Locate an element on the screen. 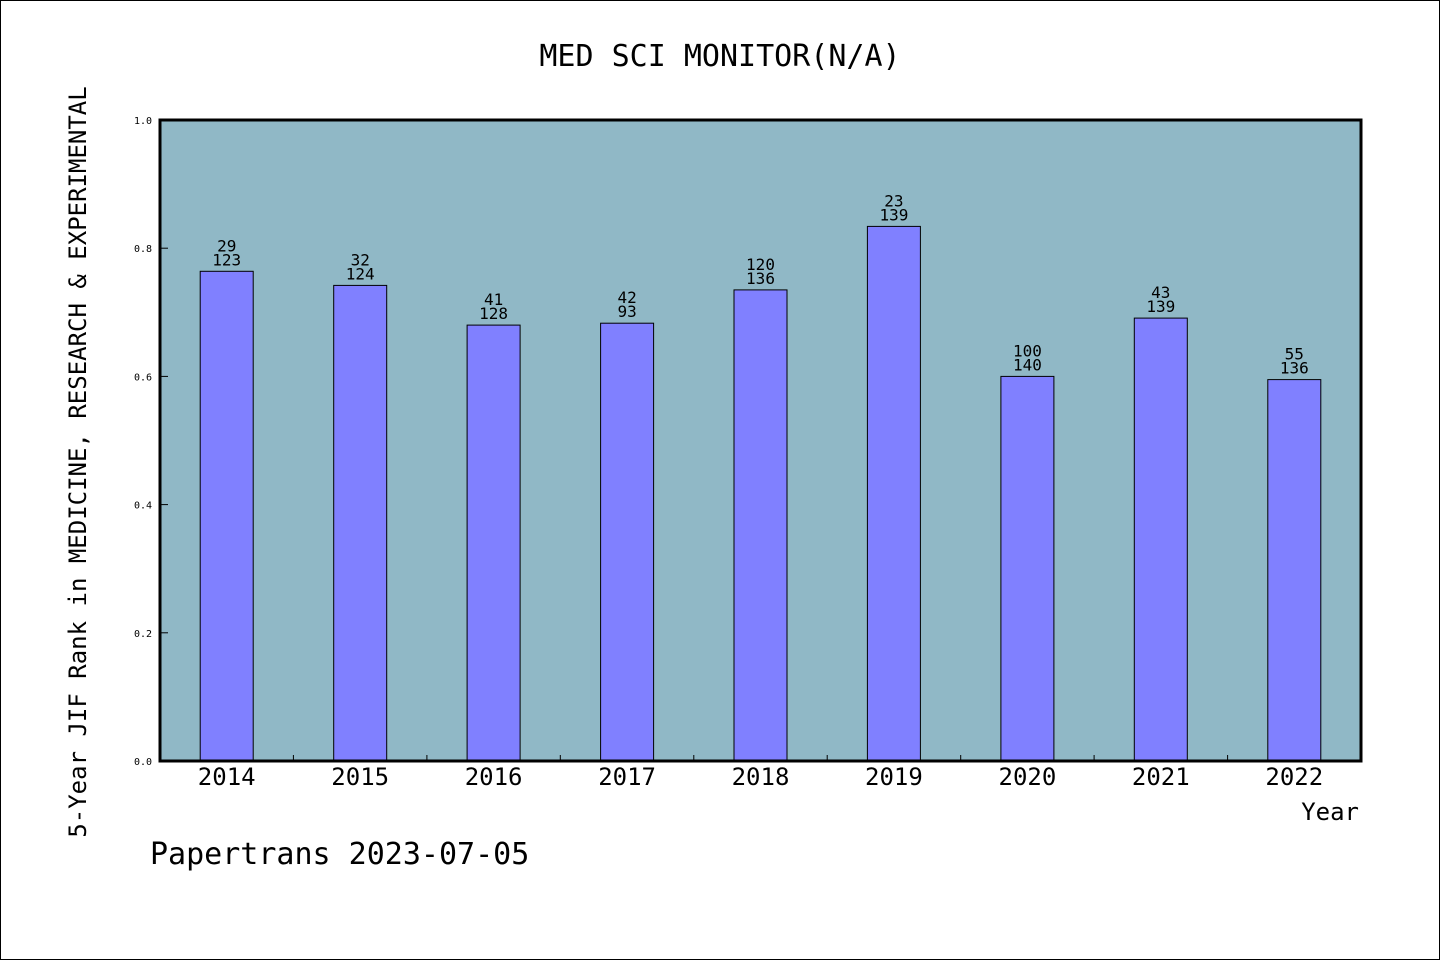  y-tick-label-0.2: 0.2 is located at coordinates (143, 634).